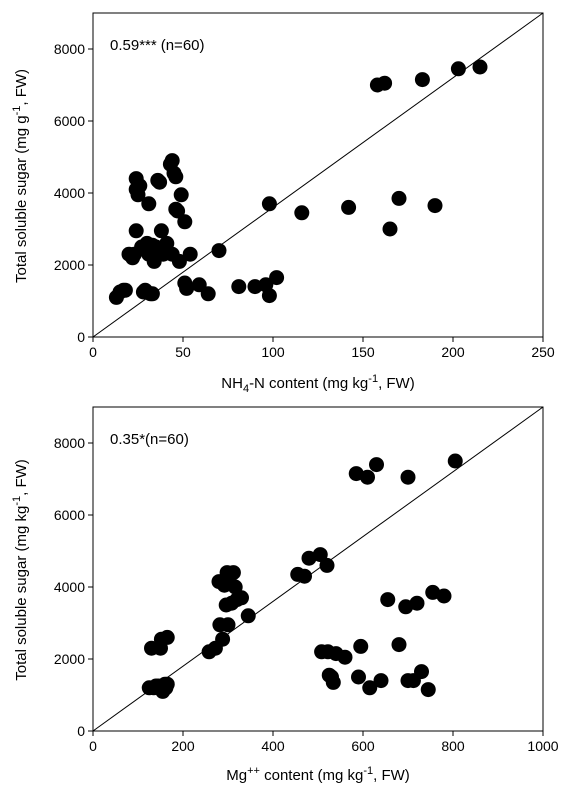 The image size is (562, 787). What do you see at coordinates (157, 45) in the screenshot?
I see `chart-annotation: 0.59*** (n=60)` at bounding box center [157, 45].